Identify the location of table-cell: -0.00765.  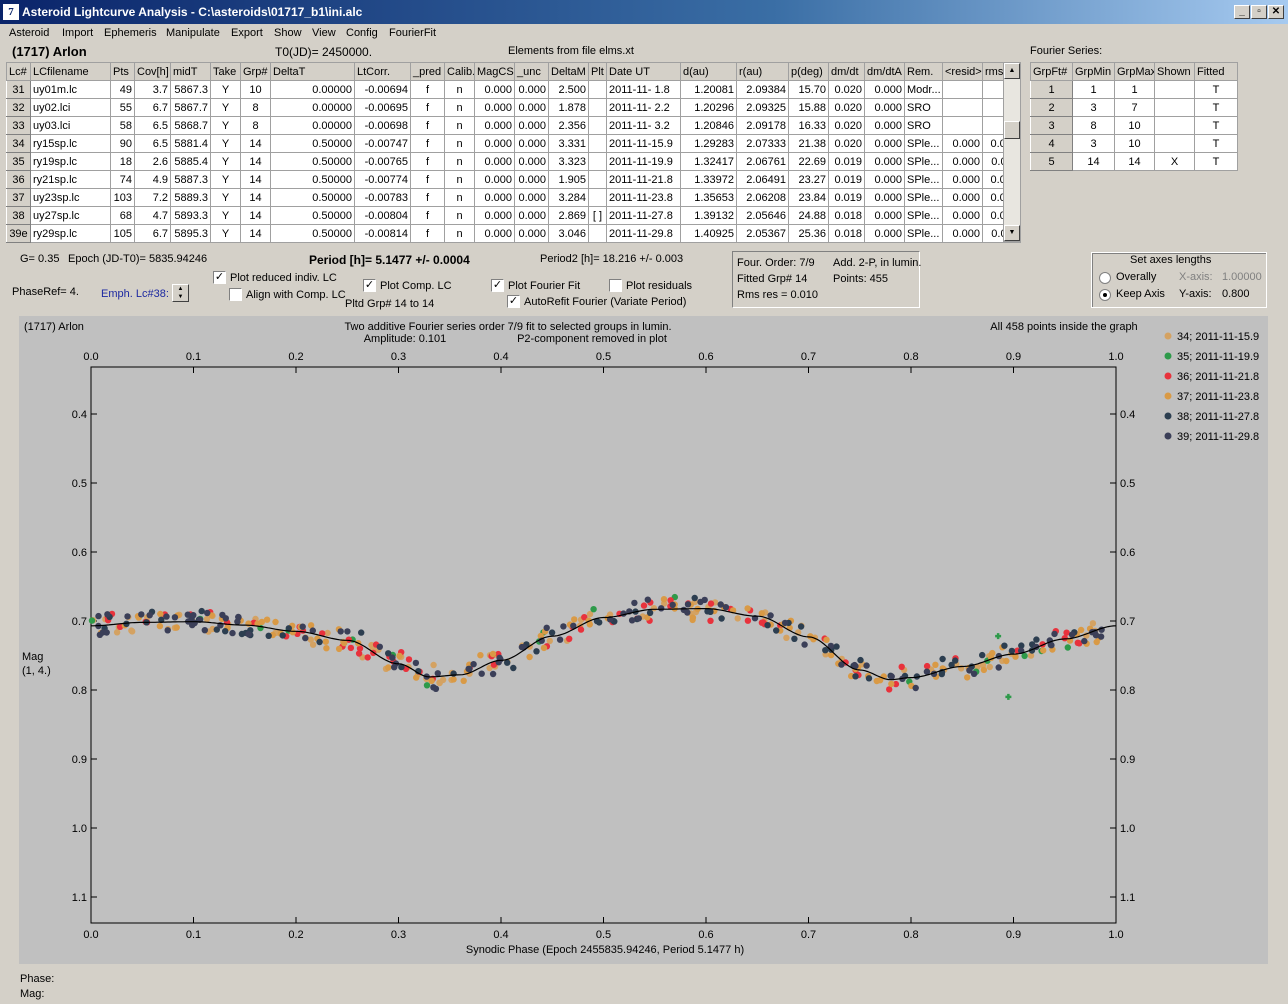
(382, 161).